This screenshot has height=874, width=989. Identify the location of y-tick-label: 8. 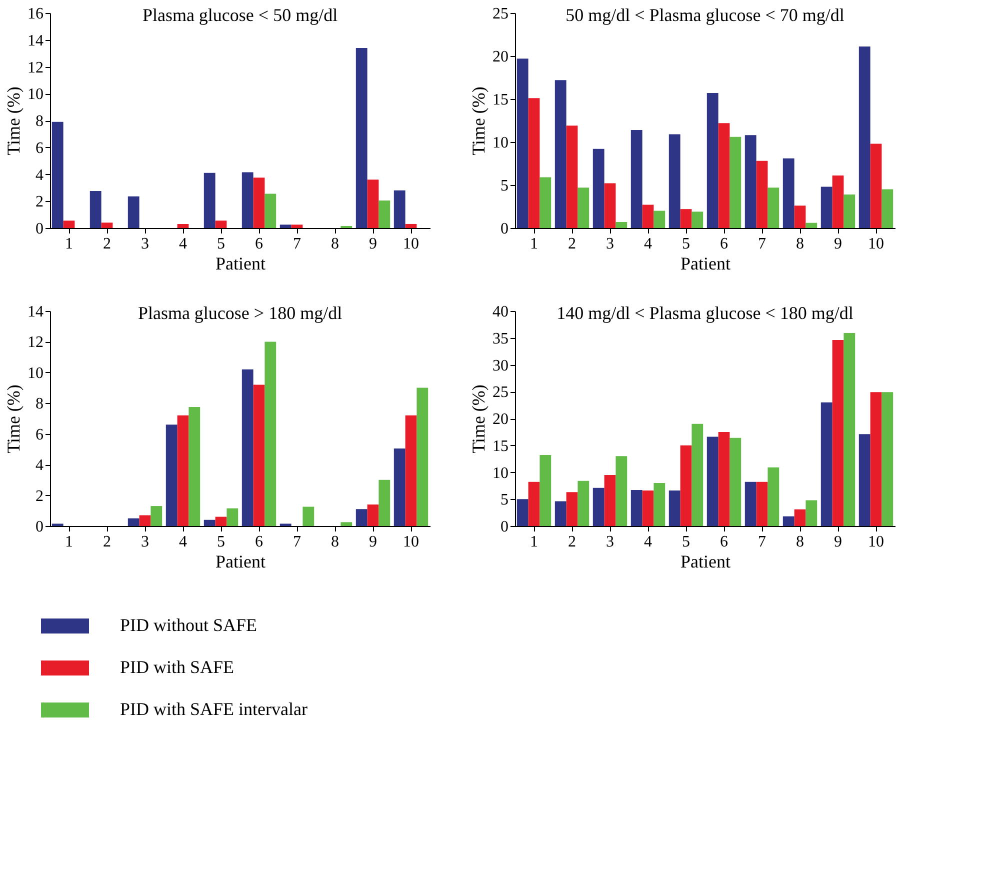
(40, 121).